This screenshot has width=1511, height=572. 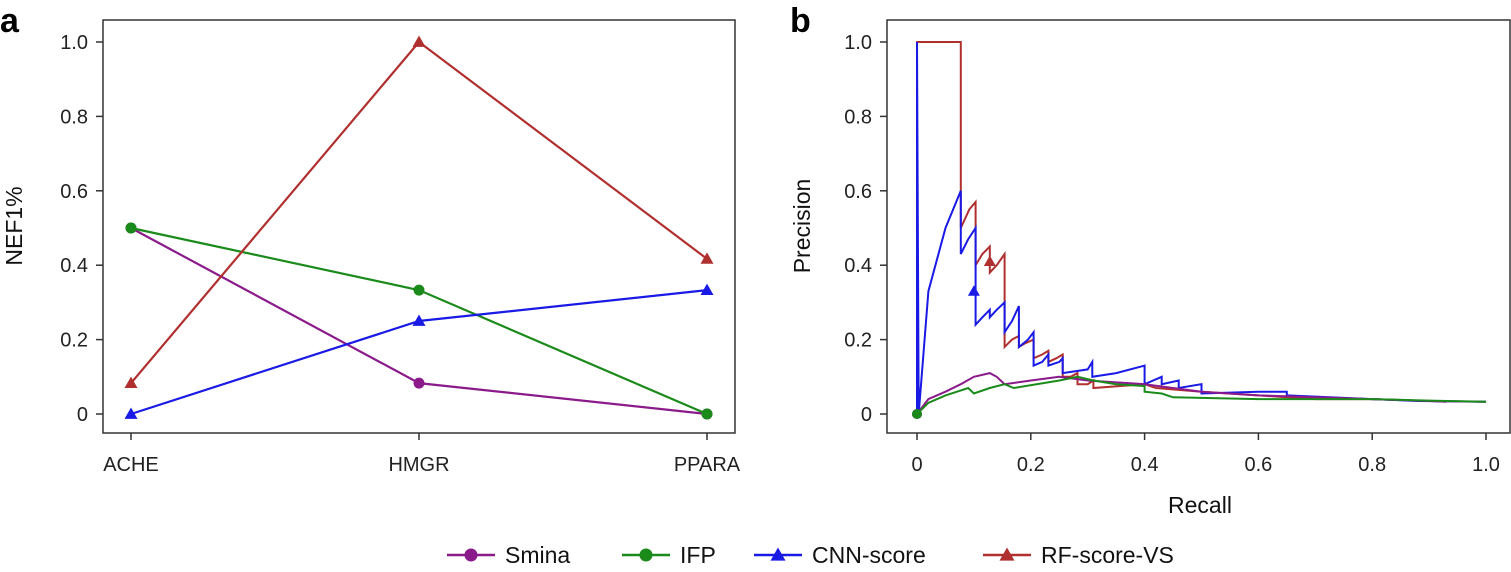 What do you see at coordinates (82, 415) in the screenshot?
I see `panel-a-y-tick-label: 0` at bounding box center [82, 415].